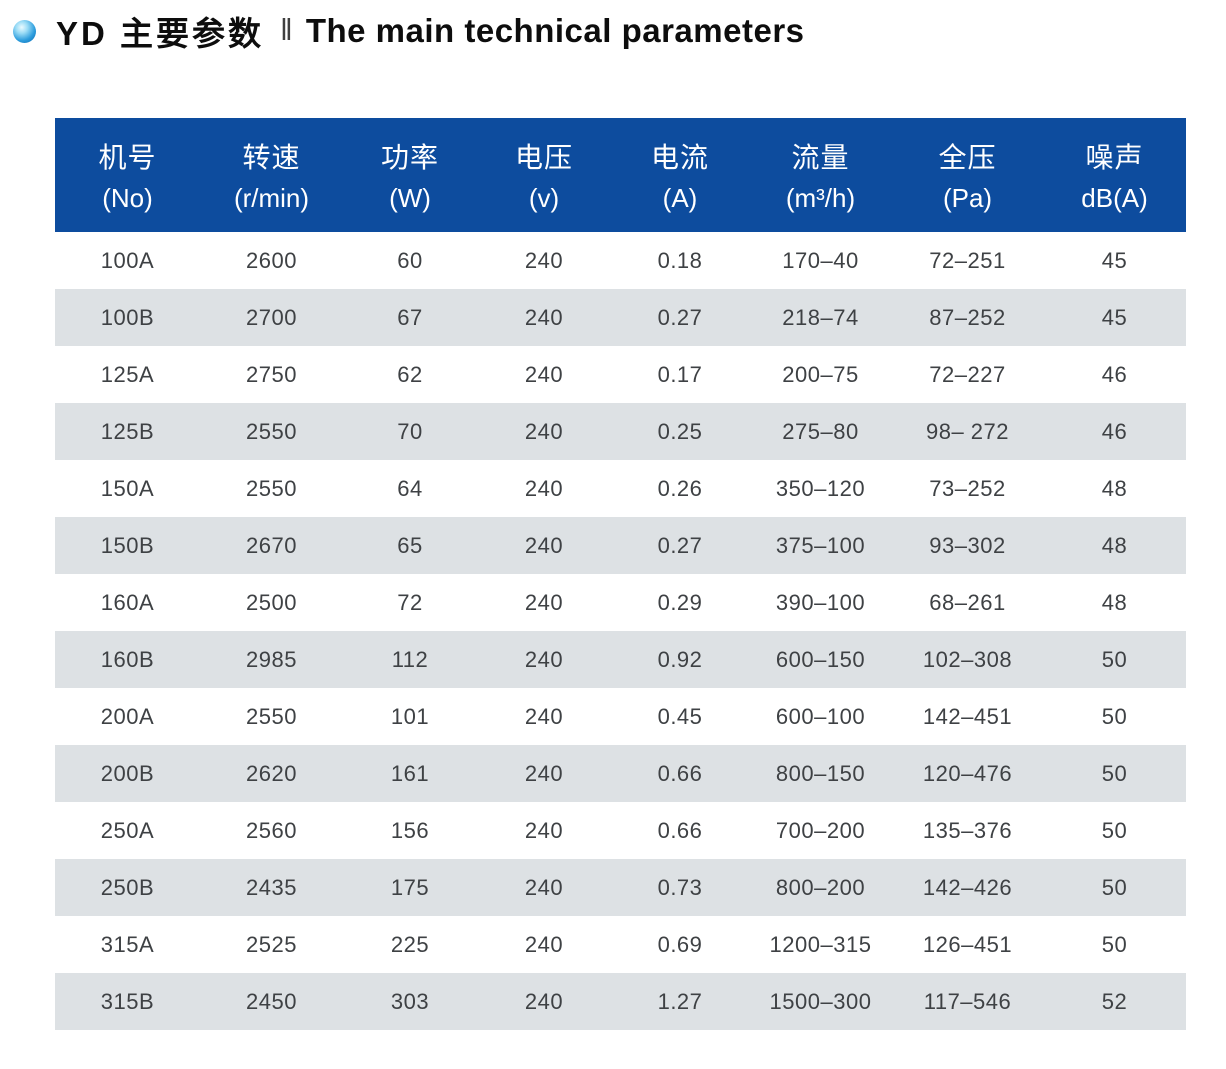 Image resolution: width=1226 pixels, height=1069 pixels. I want to click on table-cell: 2600, so click(271, 260).